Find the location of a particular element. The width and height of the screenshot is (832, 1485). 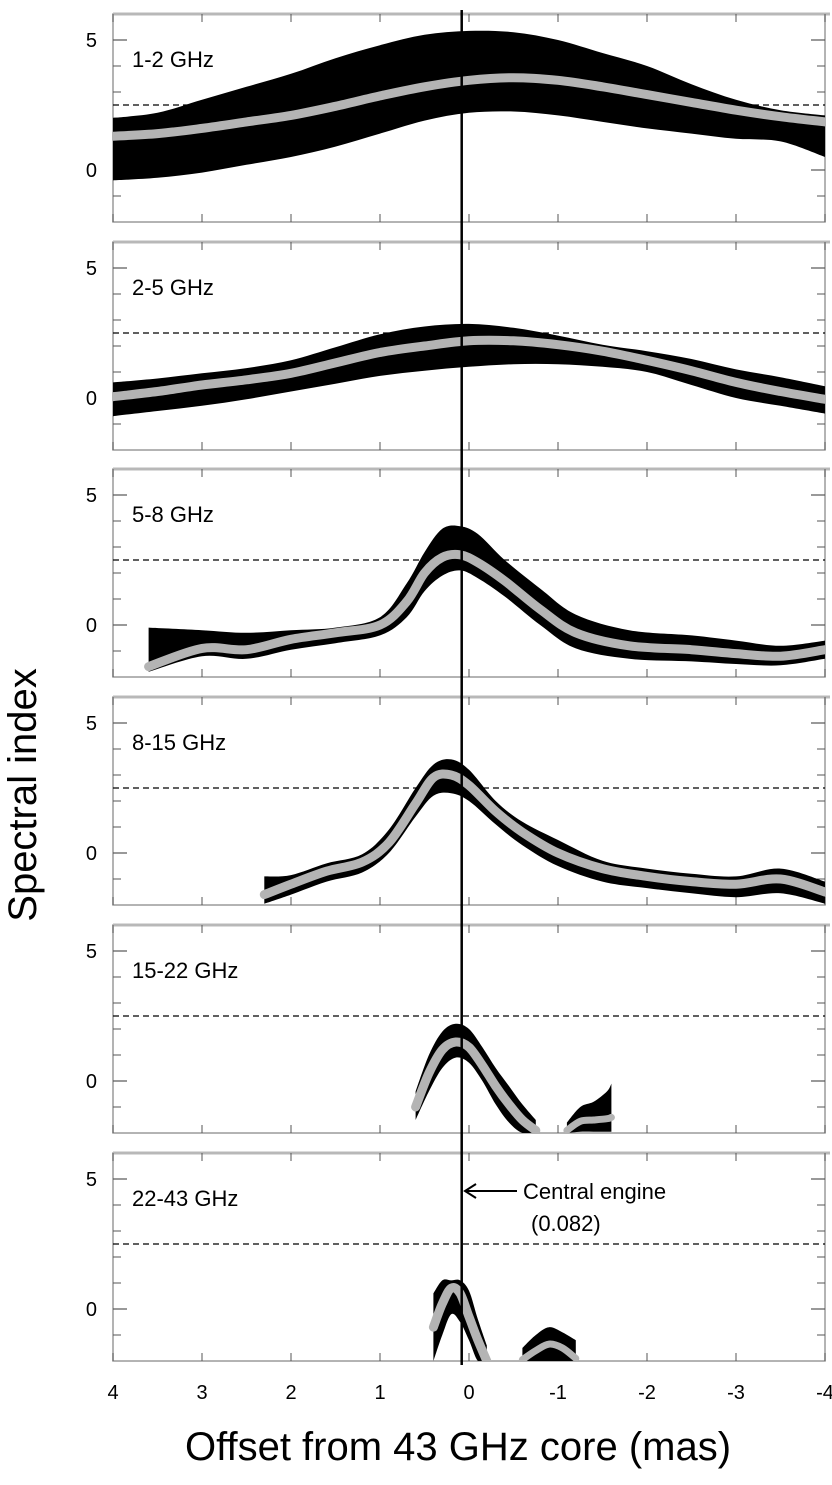

x-tick-label: 3 is located at coordinates (201, 1393).